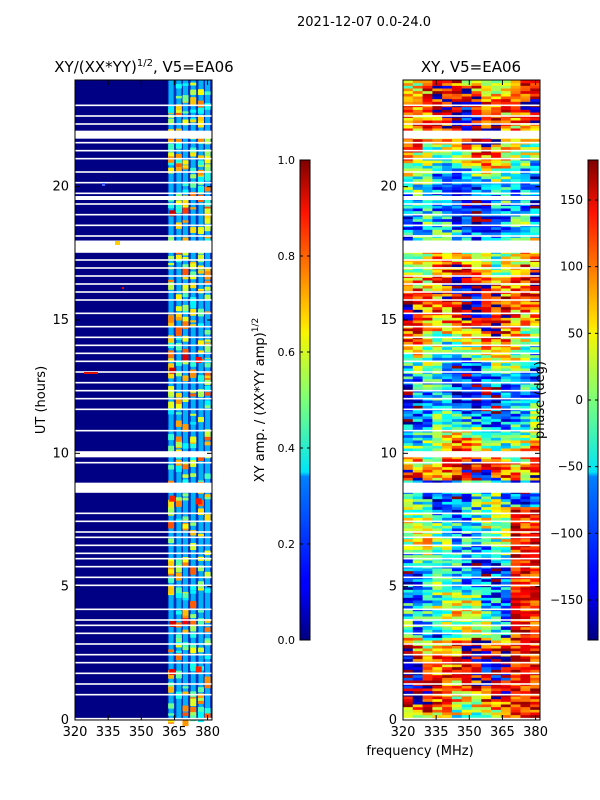  Describe the element at coordinates (119, 400) in the screenshot. I see `amp-mottle-low` at that location.